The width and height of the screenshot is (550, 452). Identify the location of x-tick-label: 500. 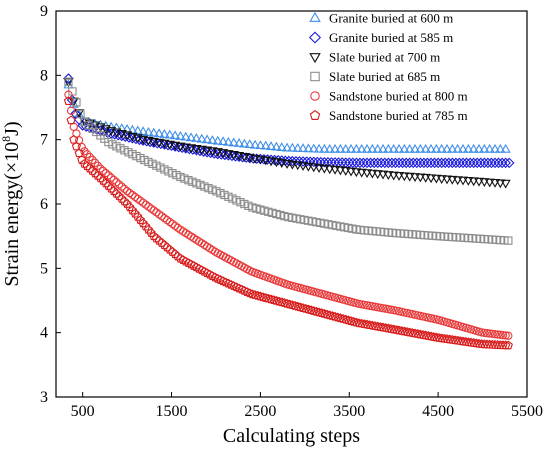
(83, 411).